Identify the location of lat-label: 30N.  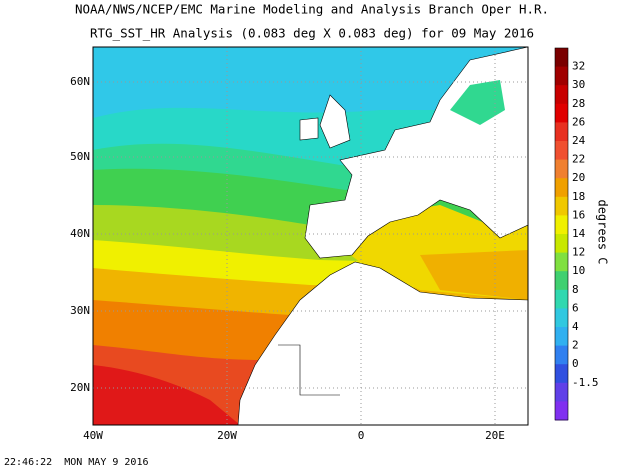
(80, 310).